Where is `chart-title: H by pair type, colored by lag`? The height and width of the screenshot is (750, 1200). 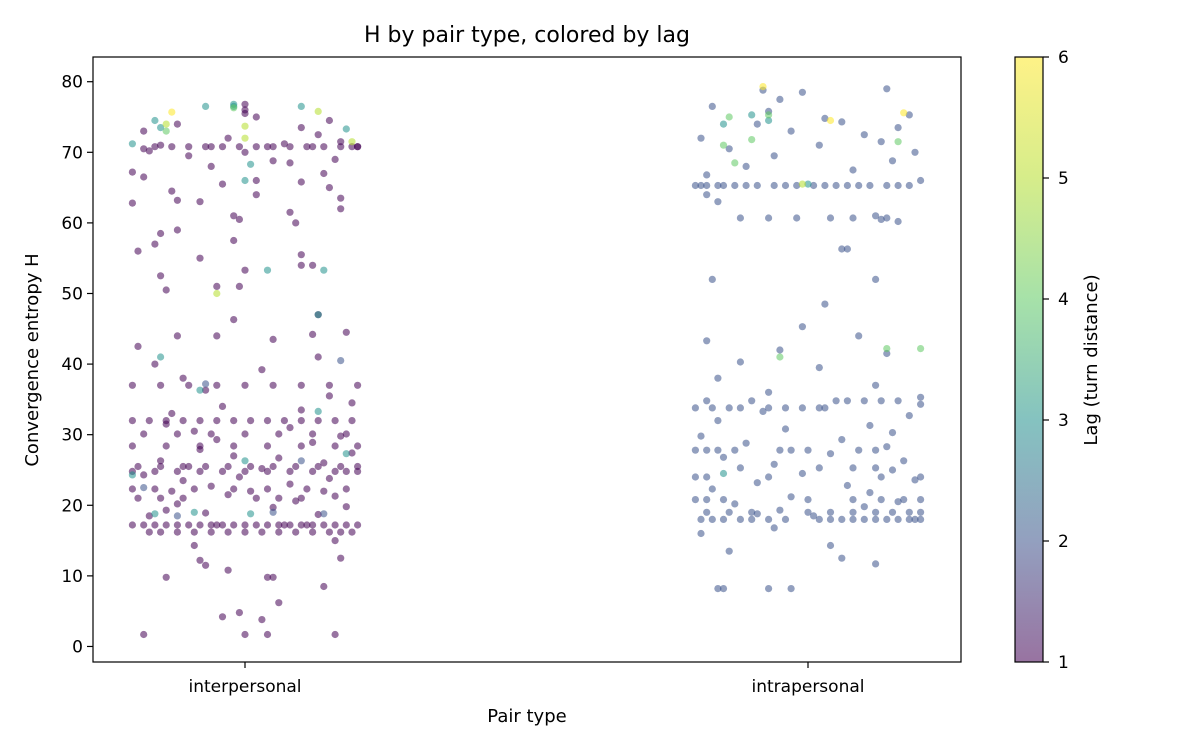 chart-title: H by pair type, colored by lag is located at coordinates (527, 35).